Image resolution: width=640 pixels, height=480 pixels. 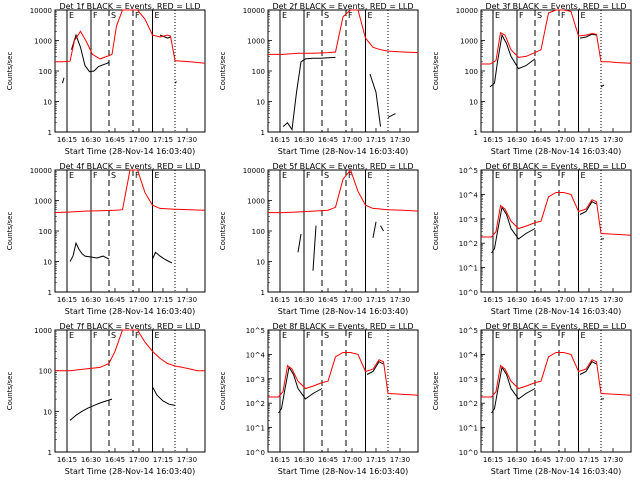 What do you see at coordinates (493, 140) in the screenshot?
I see `x-tick-label: 16:15` at bounding box center [493, 140].